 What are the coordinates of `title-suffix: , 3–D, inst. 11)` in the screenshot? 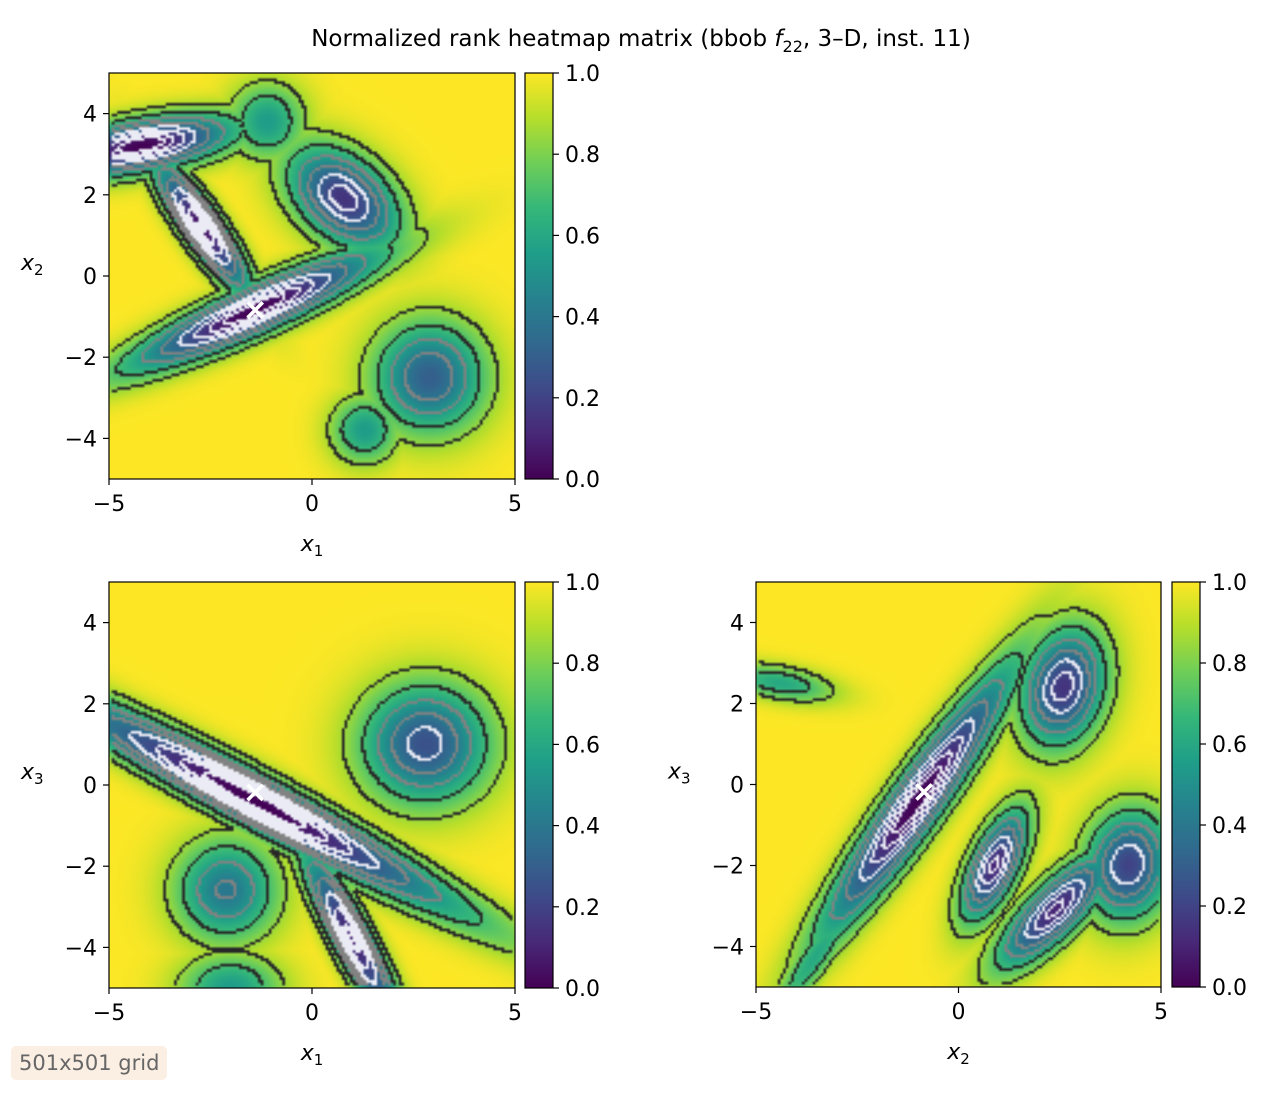 It's located at (887, 39).